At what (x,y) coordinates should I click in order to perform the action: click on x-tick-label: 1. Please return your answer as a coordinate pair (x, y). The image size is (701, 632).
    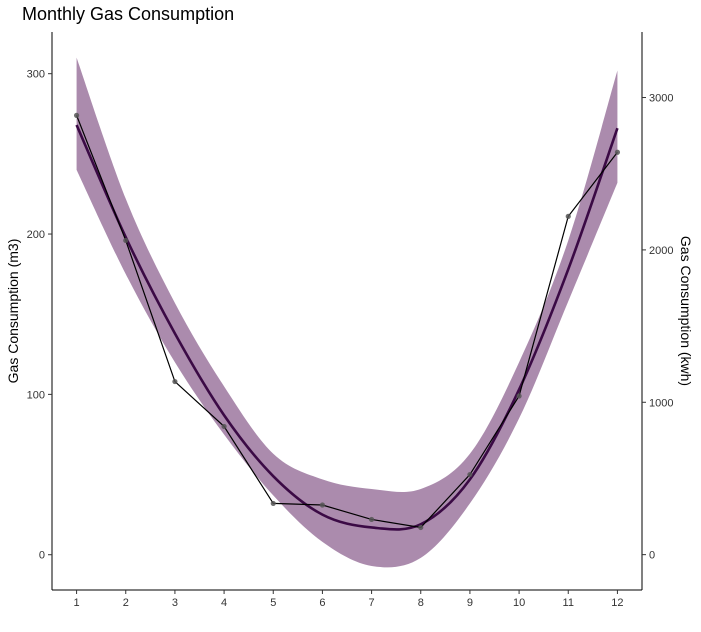
    Looking at the image, I should click on (77, 603).